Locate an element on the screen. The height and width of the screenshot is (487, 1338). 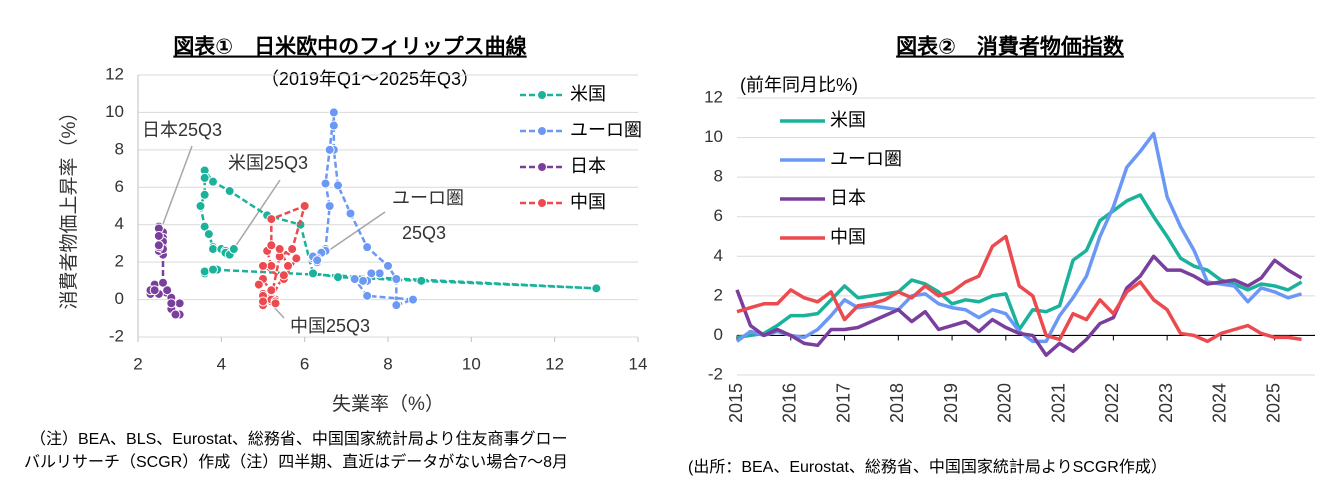
x-tick-label: 4 is located at coordinates (221, 363).